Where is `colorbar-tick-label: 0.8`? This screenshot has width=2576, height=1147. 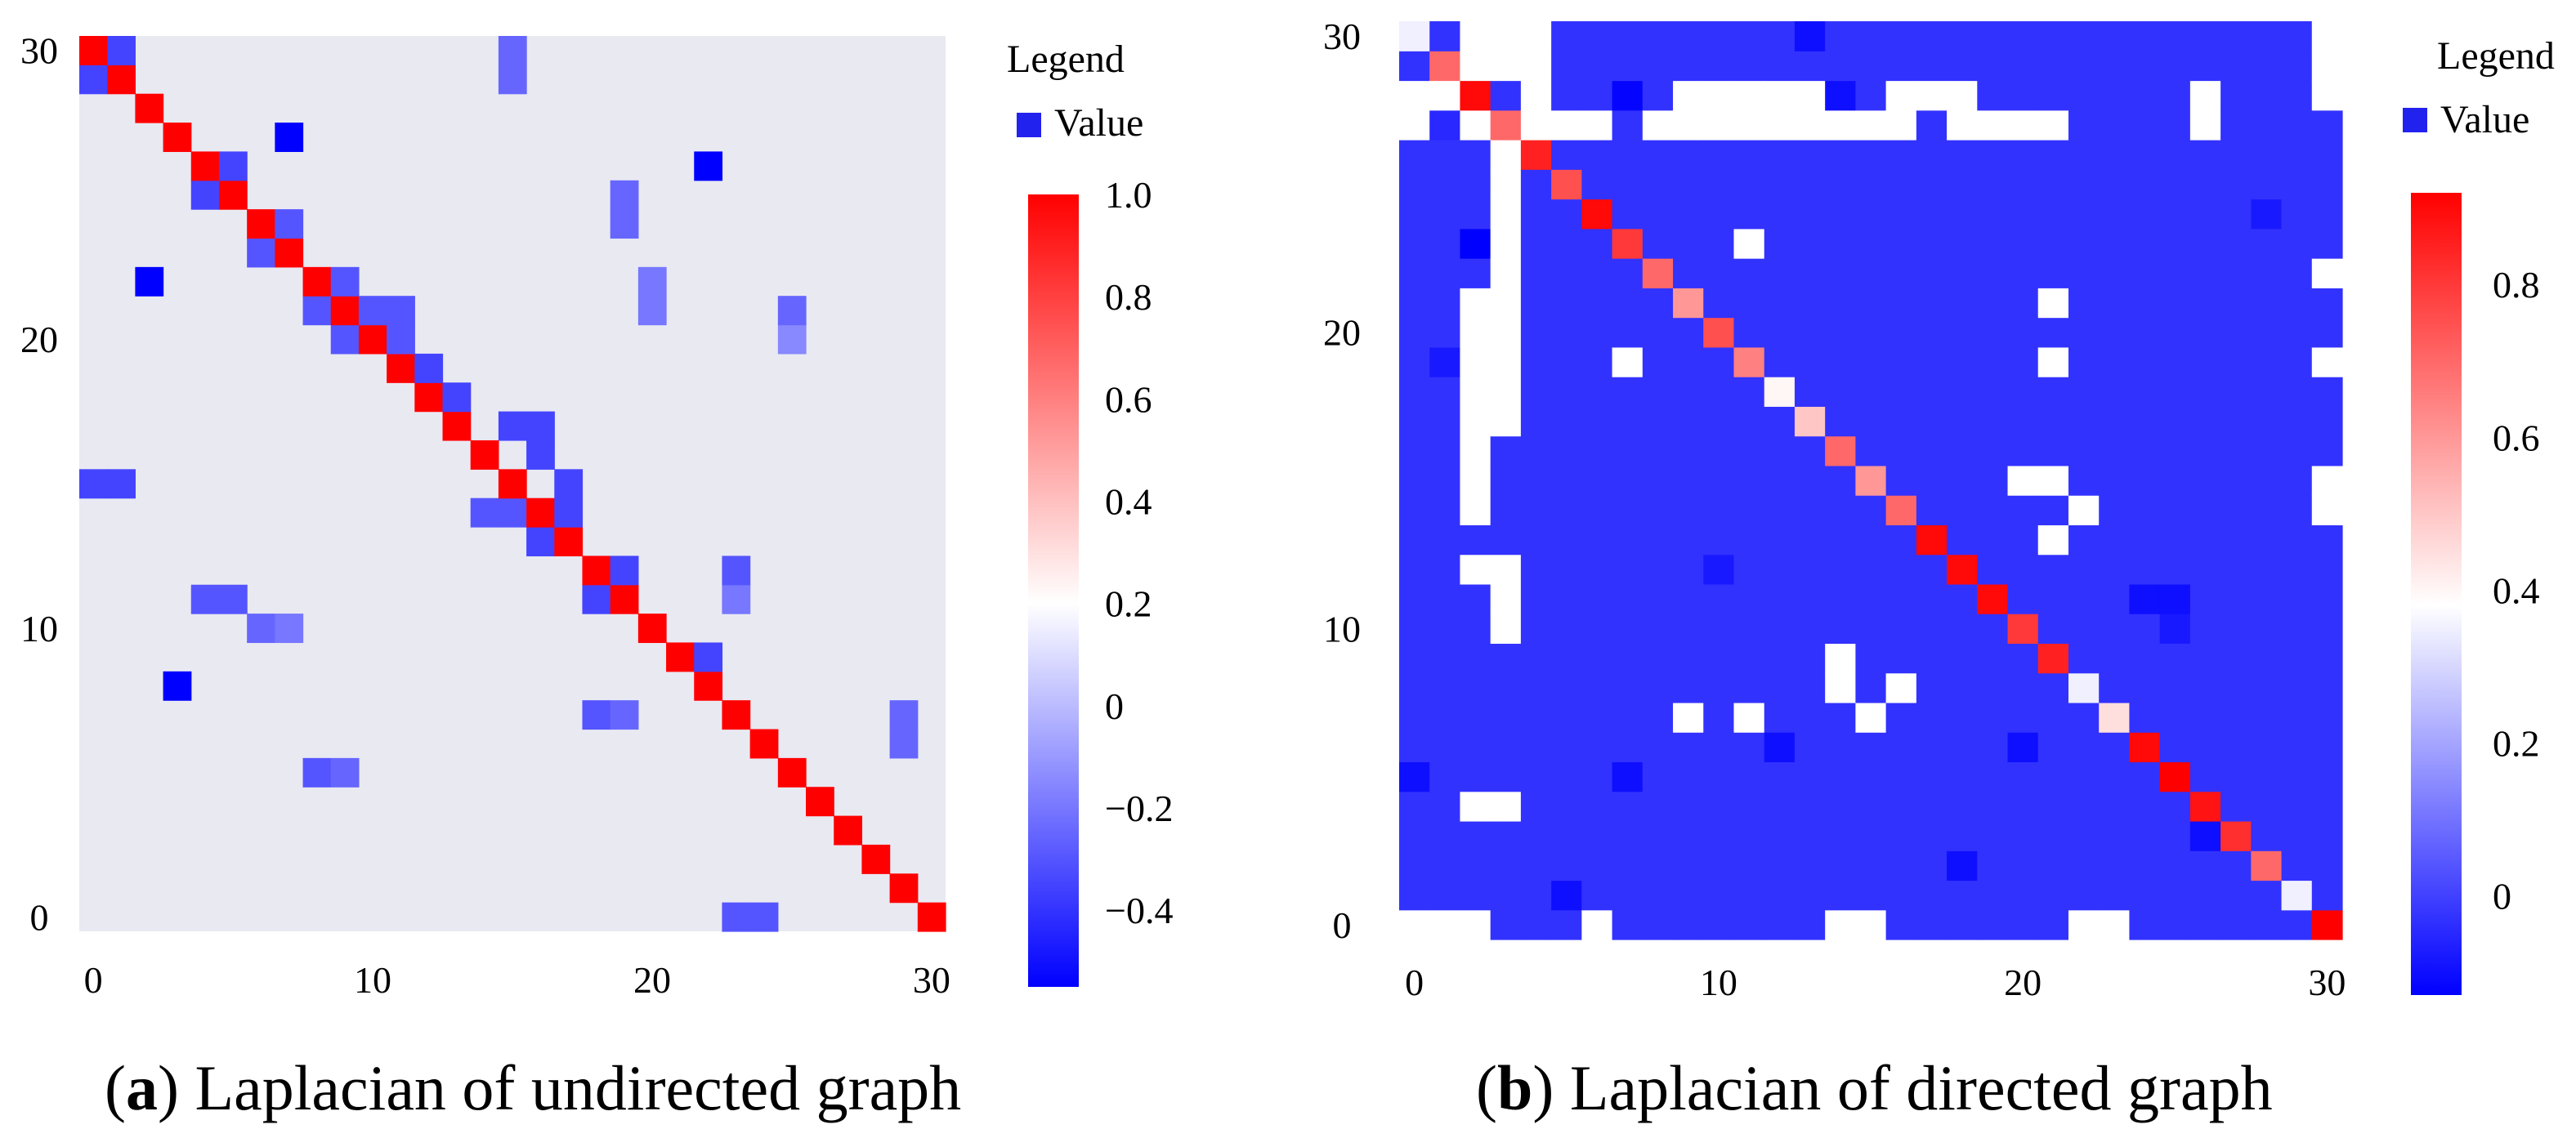 colorbar-tick-label: 0.8 is located at coordinates (1128, 297).